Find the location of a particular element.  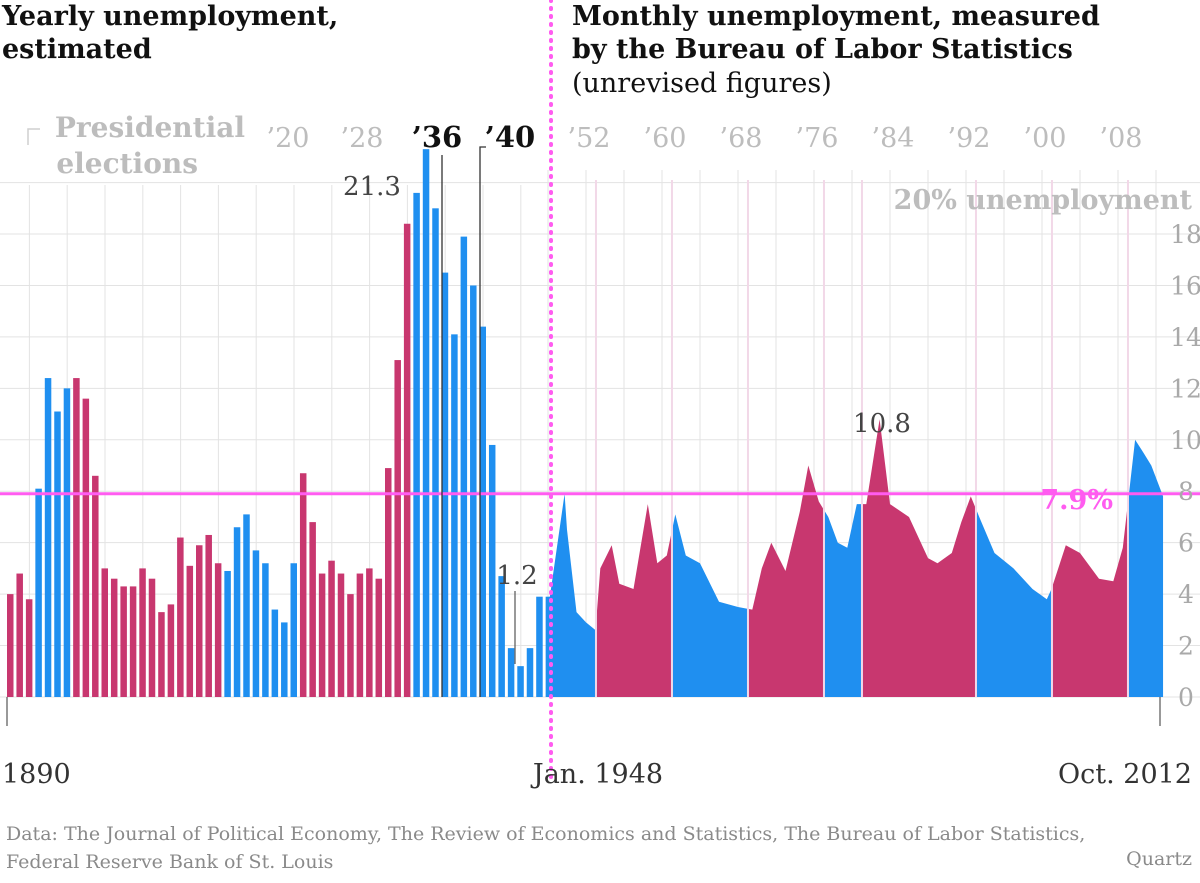

legend-bracket is located at coordinates (33, 136).